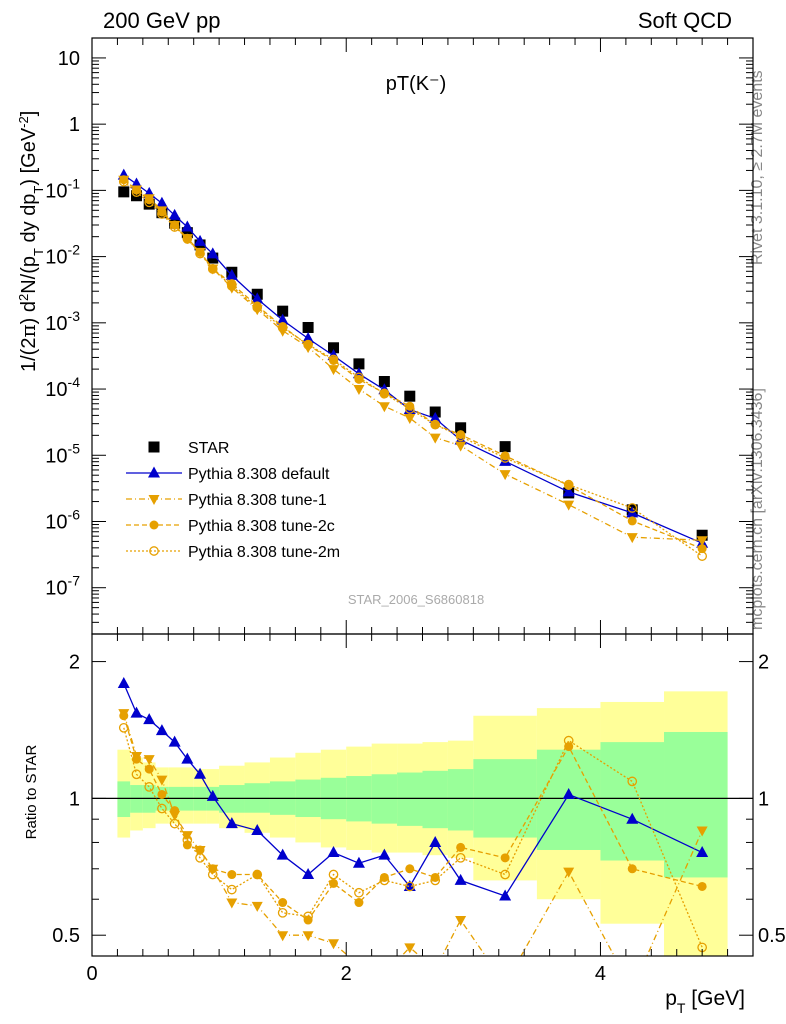  What do you see at coordinates (62, 453) in the screenshot?
I see `main-y-tick-label: 10⁻⁵` at bounding box center [62, 453].